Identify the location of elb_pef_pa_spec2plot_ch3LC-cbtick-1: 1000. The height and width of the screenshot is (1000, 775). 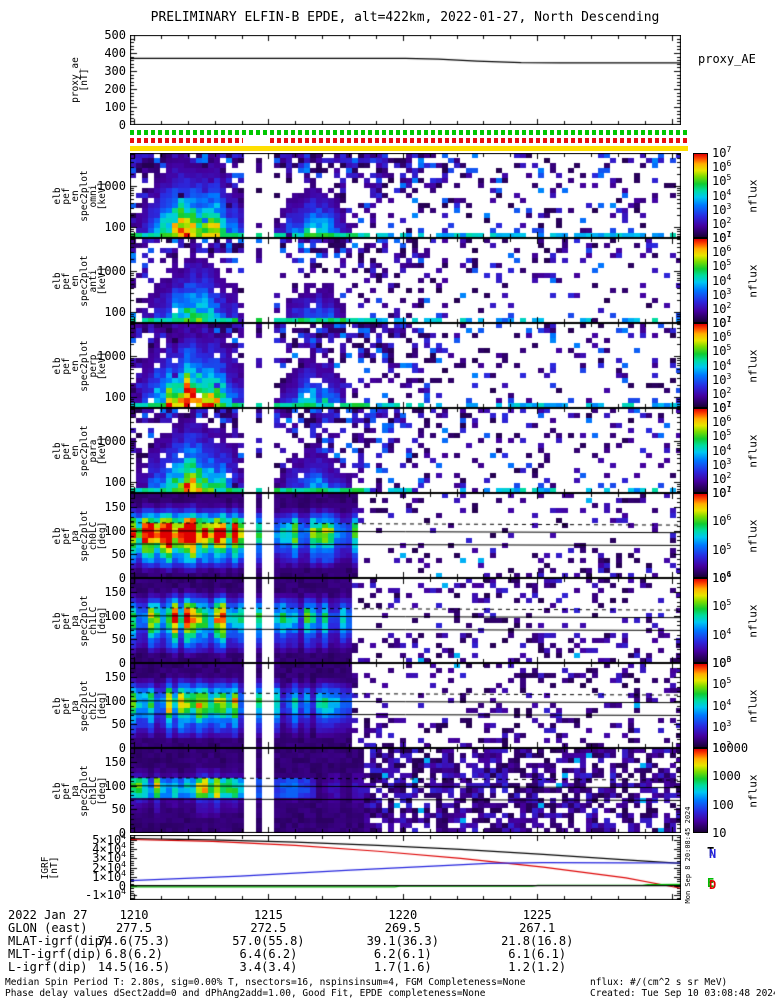
(726, 776).